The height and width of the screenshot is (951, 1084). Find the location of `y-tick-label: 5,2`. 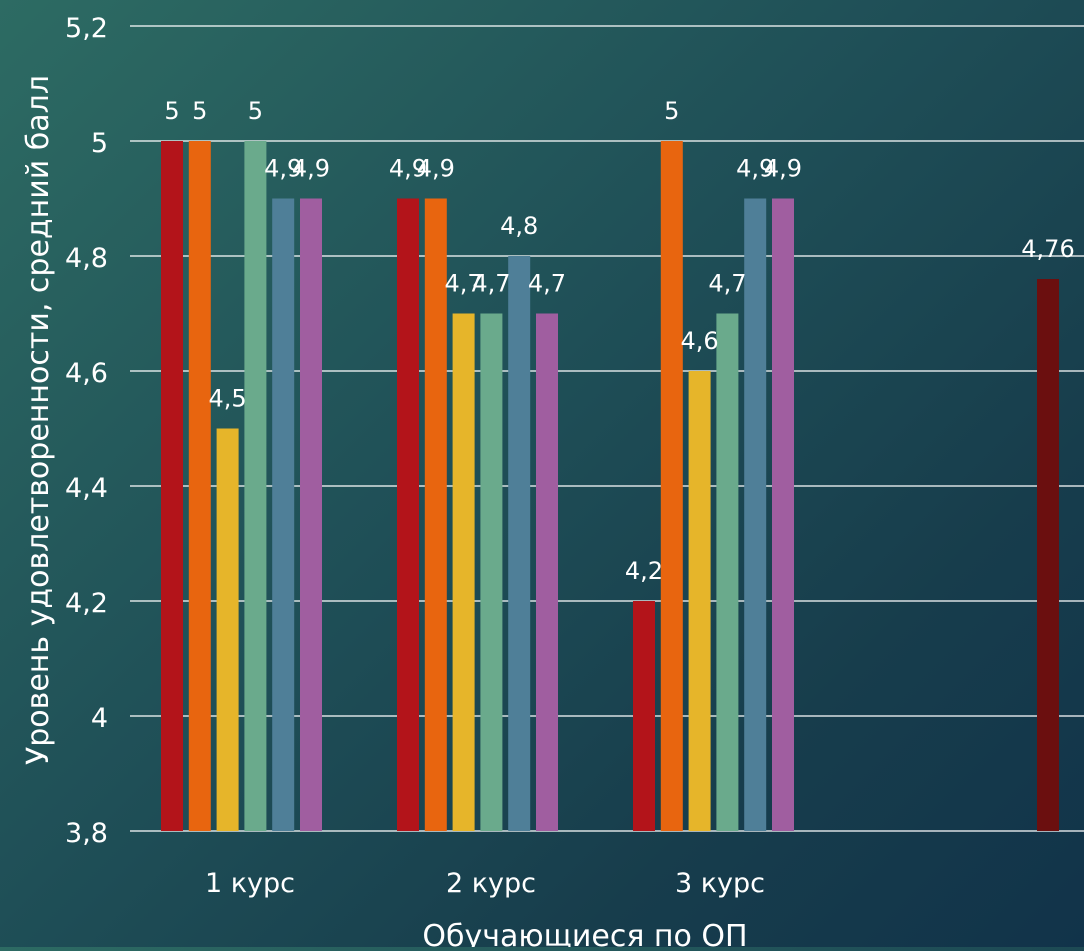

y-tick-label: 5,2 is located at coordinates (86, 28).